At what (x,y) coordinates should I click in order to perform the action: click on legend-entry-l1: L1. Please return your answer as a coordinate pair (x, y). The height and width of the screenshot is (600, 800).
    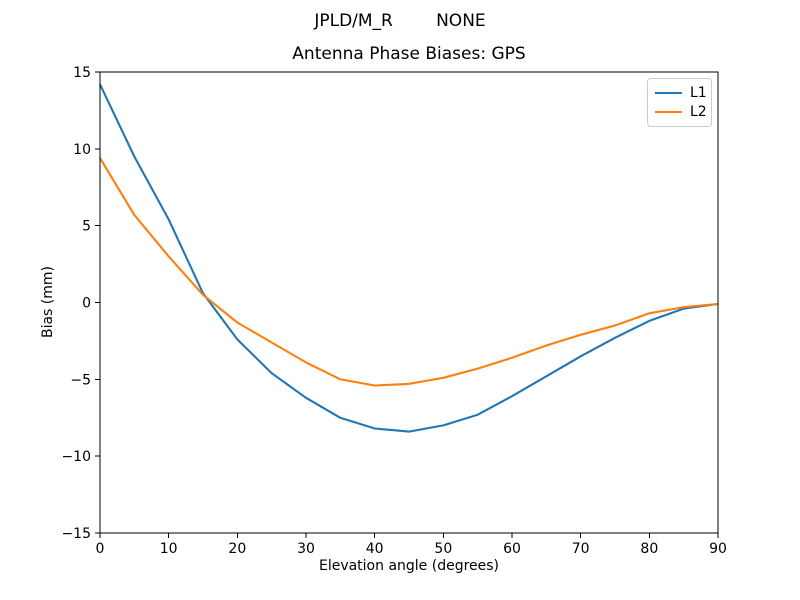
    Looking at the image, I should click on (681, 93).